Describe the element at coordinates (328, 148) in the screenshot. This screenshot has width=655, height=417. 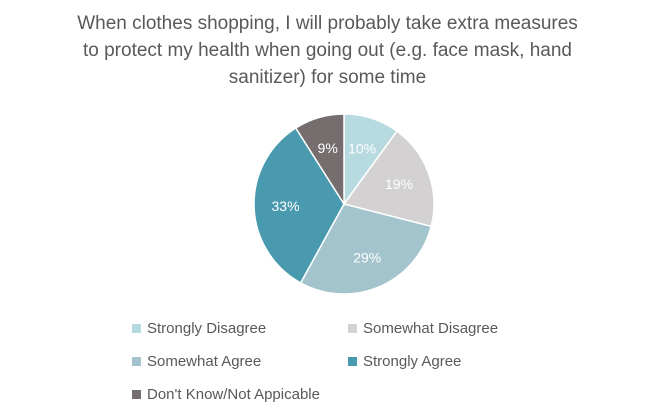
I see `data-label-5: 9%` at that location.